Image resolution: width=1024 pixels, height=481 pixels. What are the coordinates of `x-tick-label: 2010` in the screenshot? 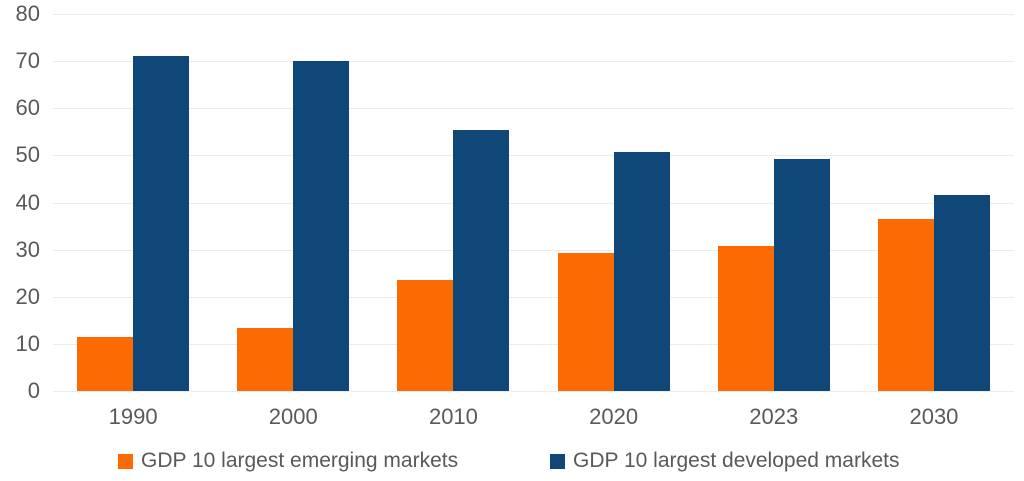 It's located at (453, 416).